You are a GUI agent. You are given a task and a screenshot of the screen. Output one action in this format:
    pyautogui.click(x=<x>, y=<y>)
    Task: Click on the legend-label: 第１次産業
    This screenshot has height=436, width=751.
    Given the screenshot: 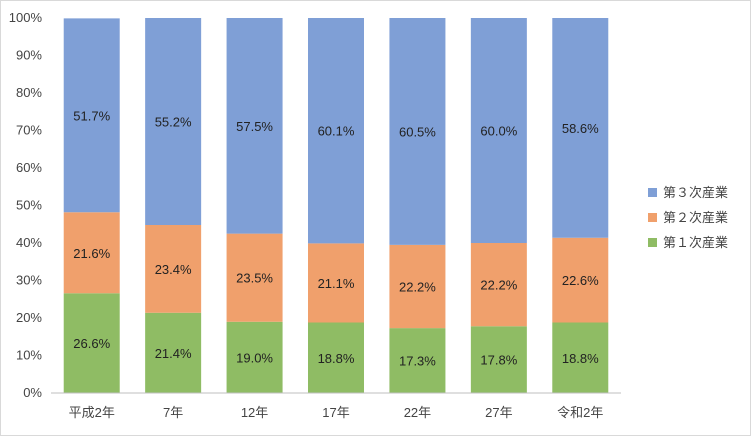 What is the action you would take?
    pyautogui.click(x=695, y=242)
    